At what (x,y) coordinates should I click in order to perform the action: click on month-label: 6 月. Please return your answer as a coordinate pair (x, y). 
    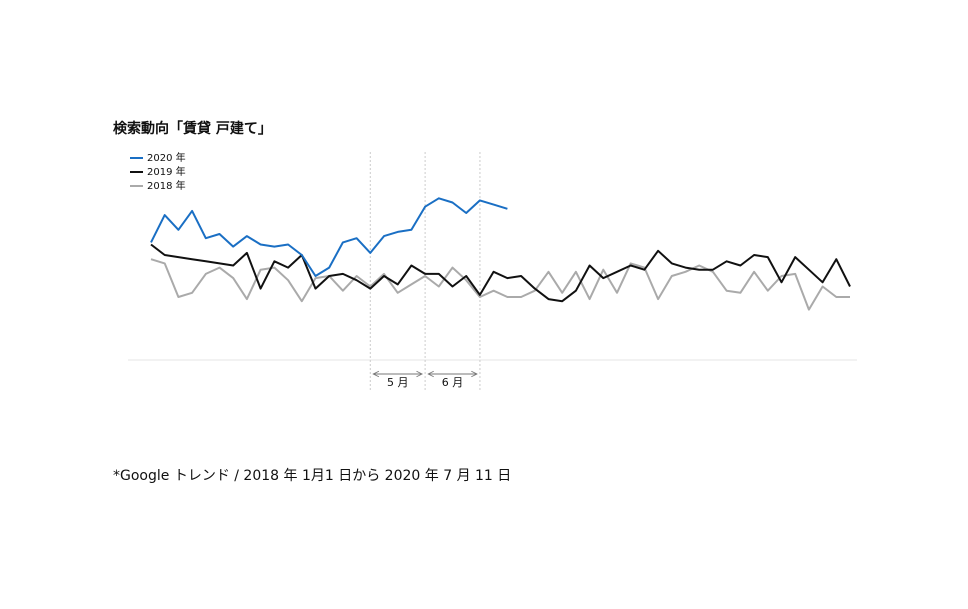
    Looking at the image, I should click on (453, 382).